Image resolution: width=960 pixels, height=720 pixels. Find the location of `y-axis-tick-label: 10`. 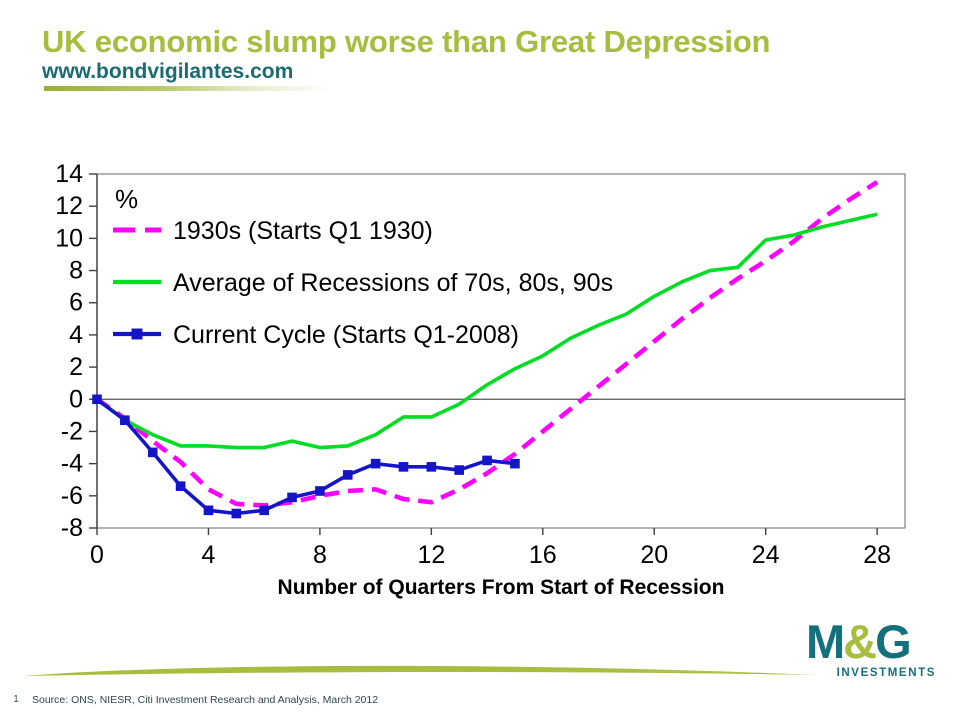

y-axis-tick-label: 10 is located at coordinates (69, 238).